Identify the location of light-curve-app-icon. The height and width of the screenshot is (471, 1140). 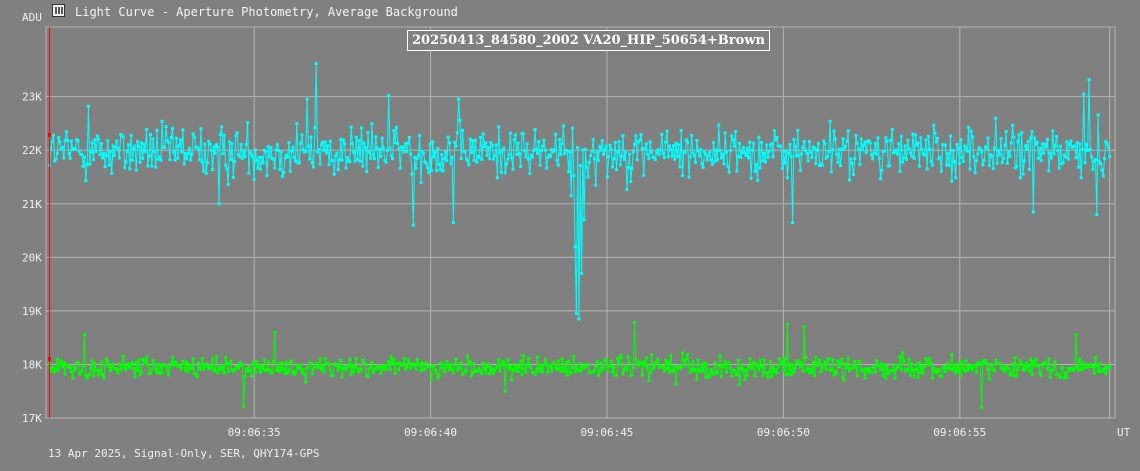
(58, 10).